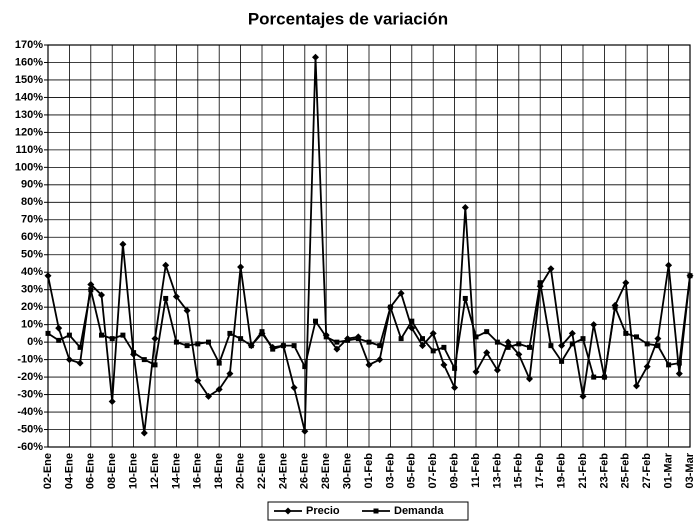 The height and width of the screenshot is (521, 696). Describe the element at coordinates (30, 447) in the screenshot. I see `y-tick-label: -60%` at that location.